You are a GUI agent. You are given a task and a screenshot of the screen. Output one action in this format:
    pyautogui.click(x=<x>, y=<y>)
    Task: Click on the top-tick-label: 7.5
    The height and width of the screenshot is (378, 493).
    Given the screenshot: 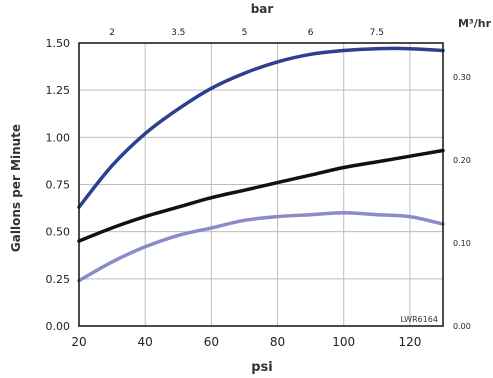 What is the action you would take?
    pyautogui.click(x=377, y=33)
    